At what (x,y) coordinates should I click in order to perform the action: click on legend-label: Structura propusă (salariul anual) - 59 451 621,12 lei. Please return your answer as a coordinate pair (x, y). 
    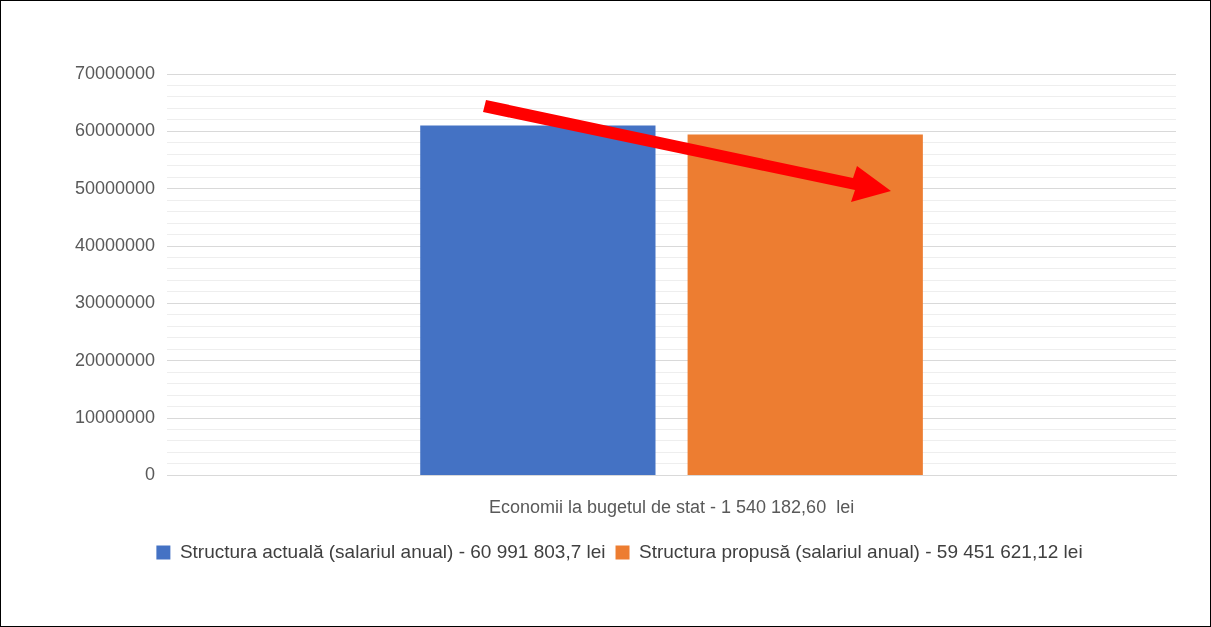
    Looking at the image, I should click on (861, 551).